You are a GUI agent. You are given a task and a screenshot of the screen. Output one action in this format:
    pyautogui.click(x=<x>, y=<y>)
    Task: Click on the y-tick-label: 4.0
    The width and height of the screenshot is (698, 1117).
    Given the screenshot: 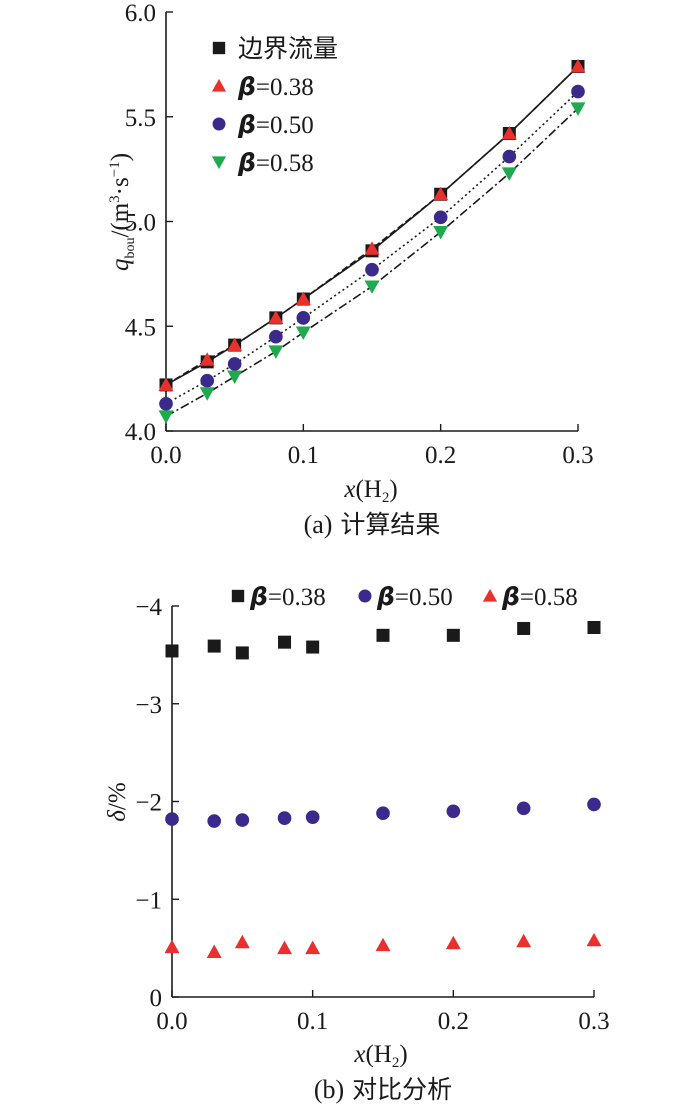 What is the action you would take?
    pyautogui.click(x=140, y=432)
    